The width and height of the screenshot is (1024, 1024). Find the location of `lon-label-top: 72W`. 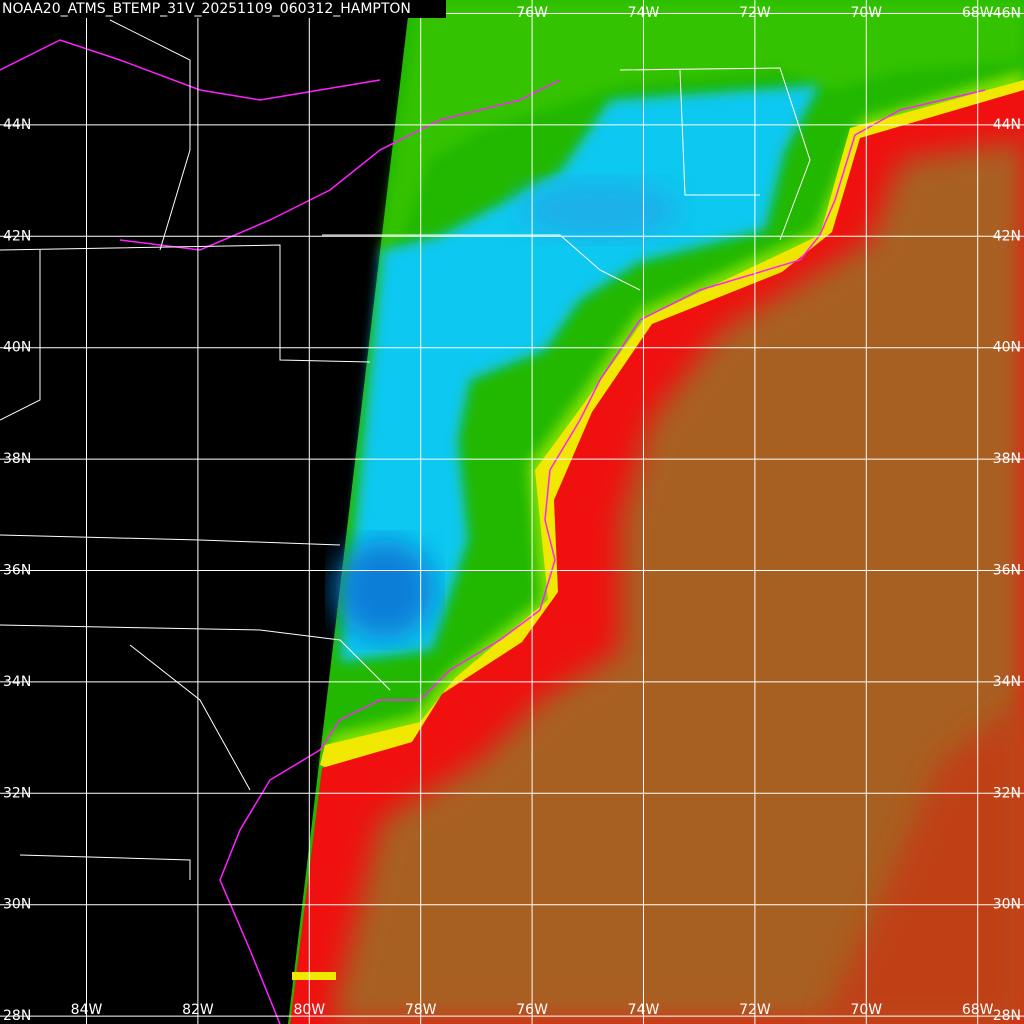

lon-label-top: 72W is located at coordinates (755, 13).